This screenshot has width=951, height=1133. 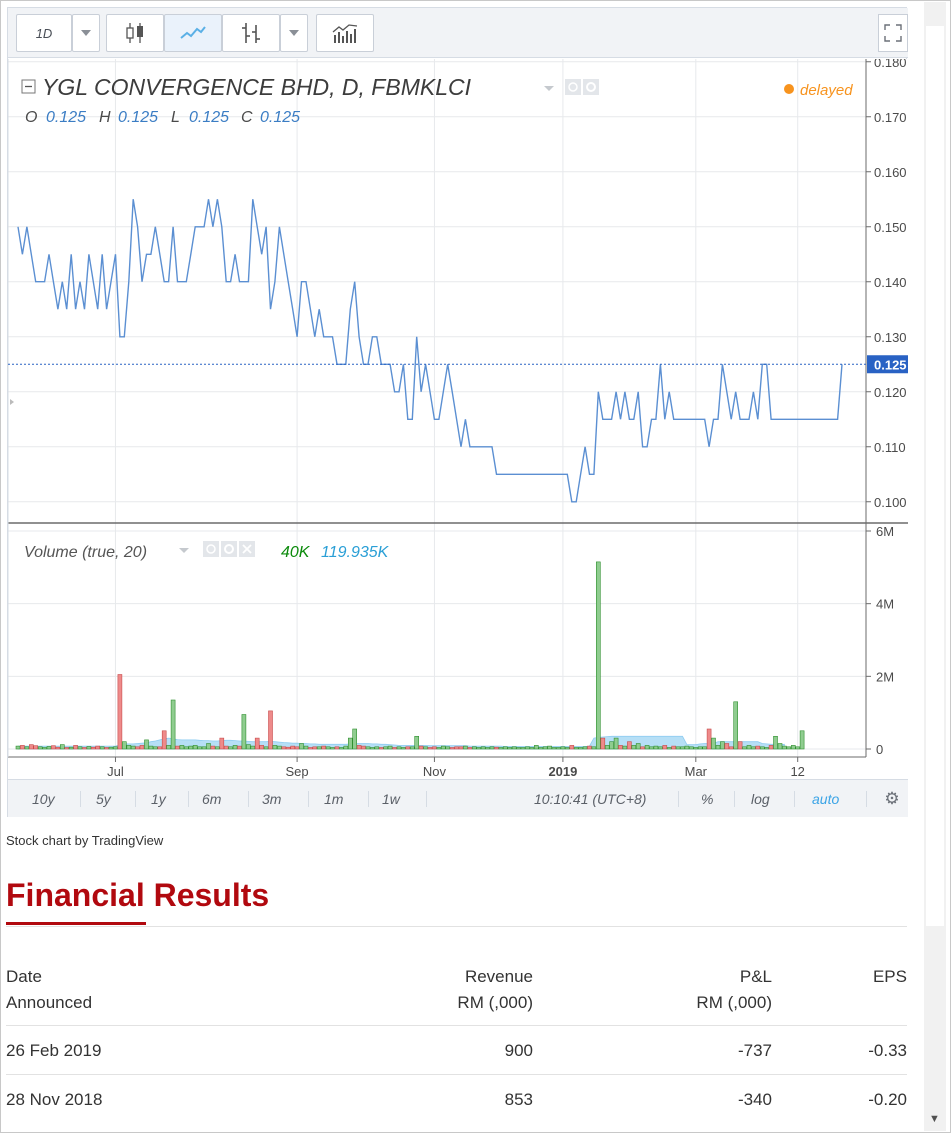 I want to click on row-pl: -340, so click(x=754, y=1099).